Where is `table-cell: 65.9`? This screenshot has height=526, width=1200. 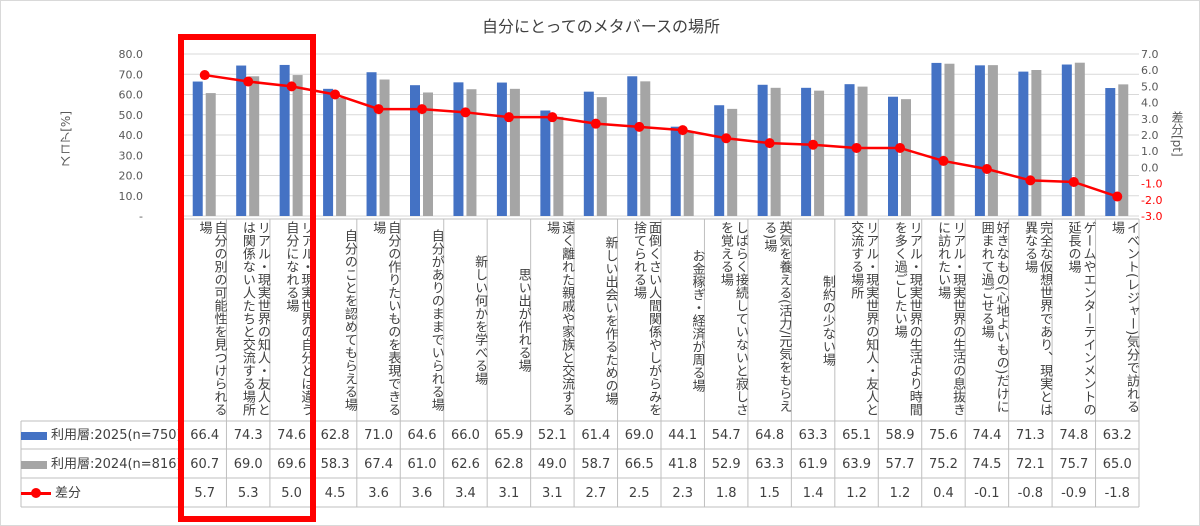
table-cell: 65.9 is located at coordinates (509, 435).